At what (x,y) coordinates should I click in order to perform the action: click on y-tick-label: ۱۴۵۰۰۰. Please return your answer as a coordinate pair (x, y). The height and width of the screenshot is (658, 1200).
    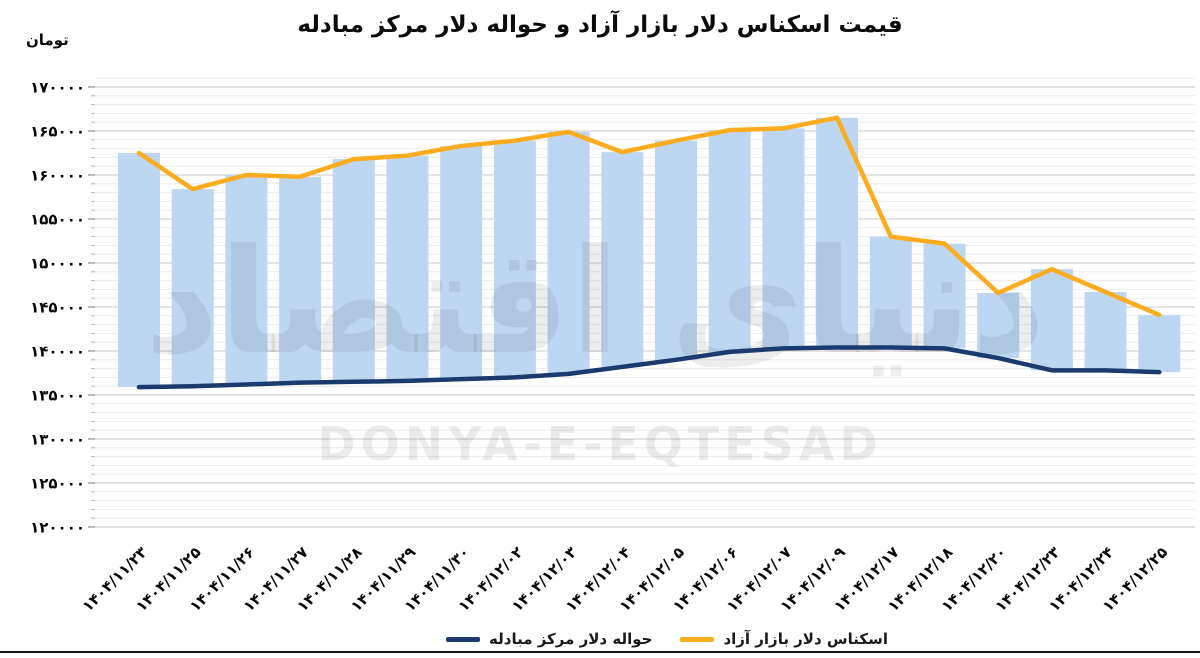
    Looking at the image, I should click on (57, 308).